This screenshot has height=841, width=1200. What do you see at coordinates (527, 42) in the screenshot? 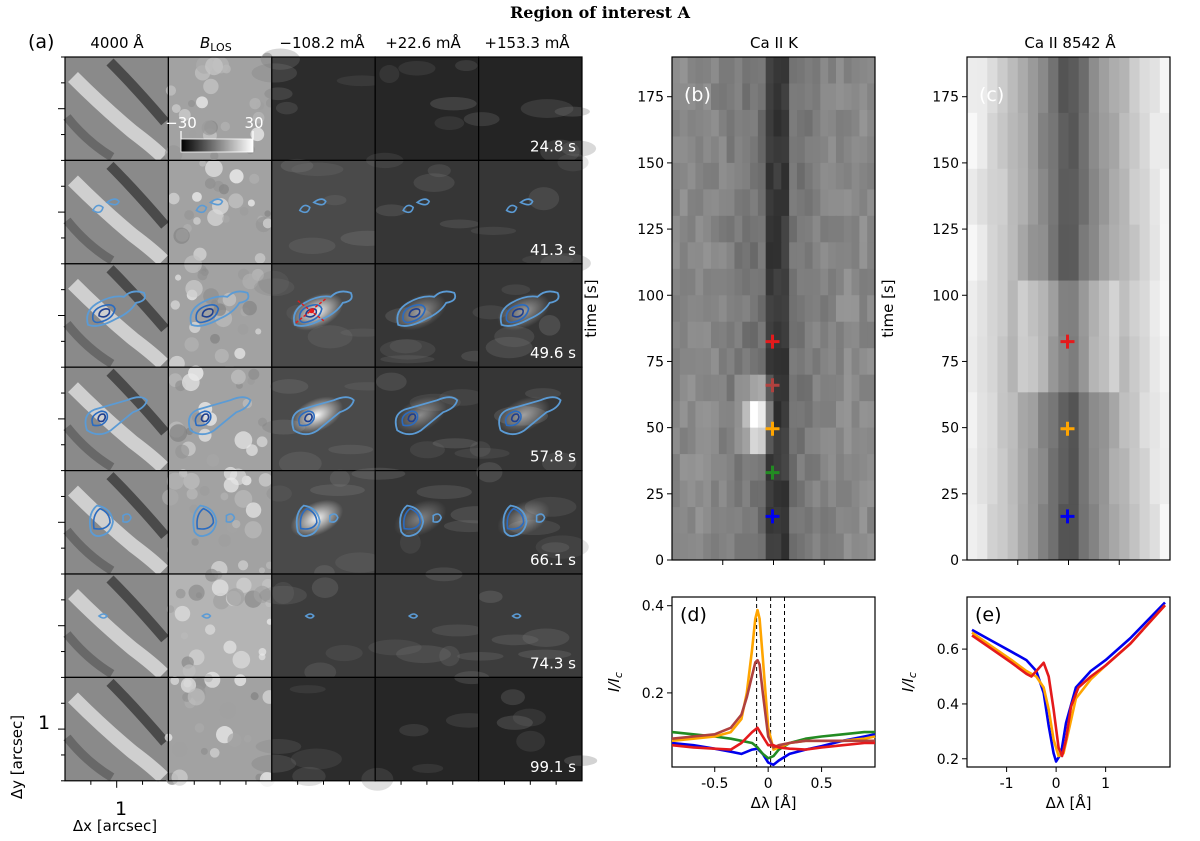
I see `col-header-p153: +153.3 mÅ` at bounding box center [527, 42].